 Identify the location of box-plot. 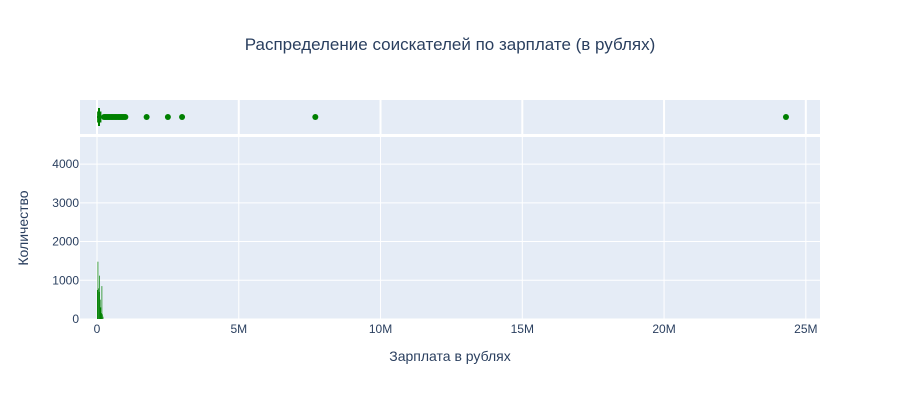
(443, 117).